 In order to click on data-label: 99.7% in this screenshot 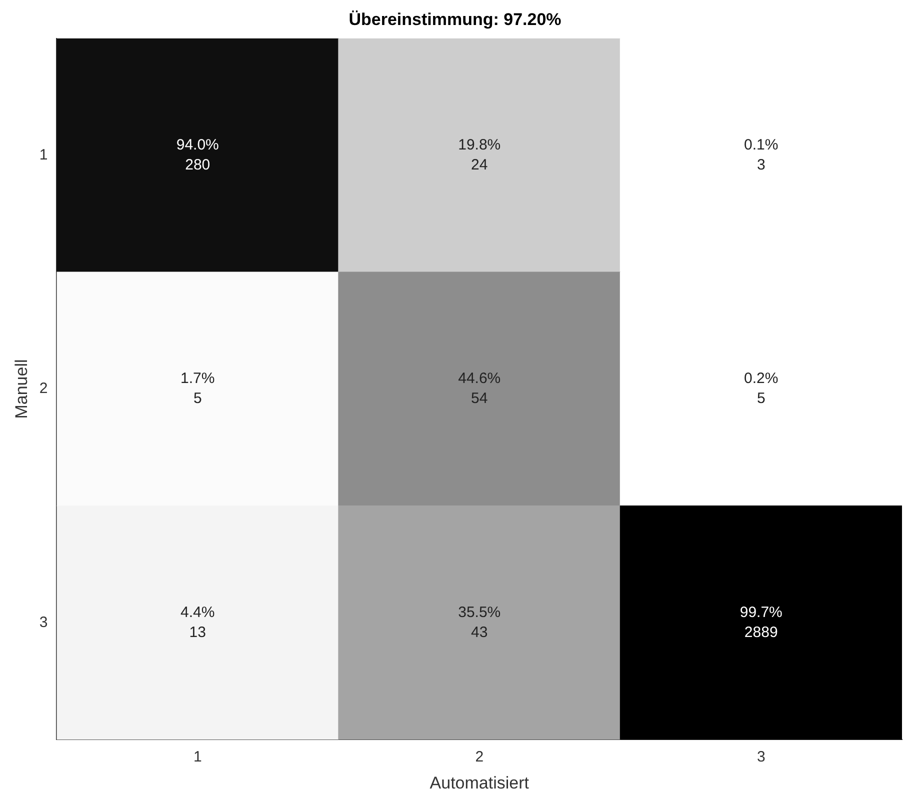, I will do `click(761, 612)`.